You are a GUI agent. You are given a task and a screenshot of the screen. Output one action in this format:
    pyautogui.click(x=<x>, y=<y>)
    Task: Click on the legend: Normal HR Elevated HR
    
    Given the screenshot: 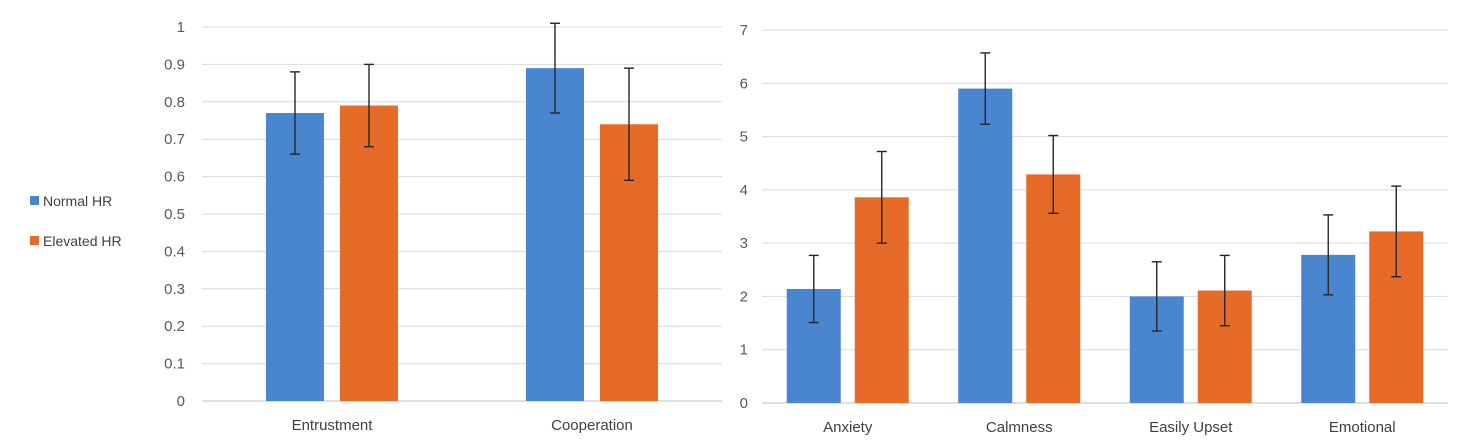 What is the action you would take?
    pyautogui.click(x=76, y=221)
    